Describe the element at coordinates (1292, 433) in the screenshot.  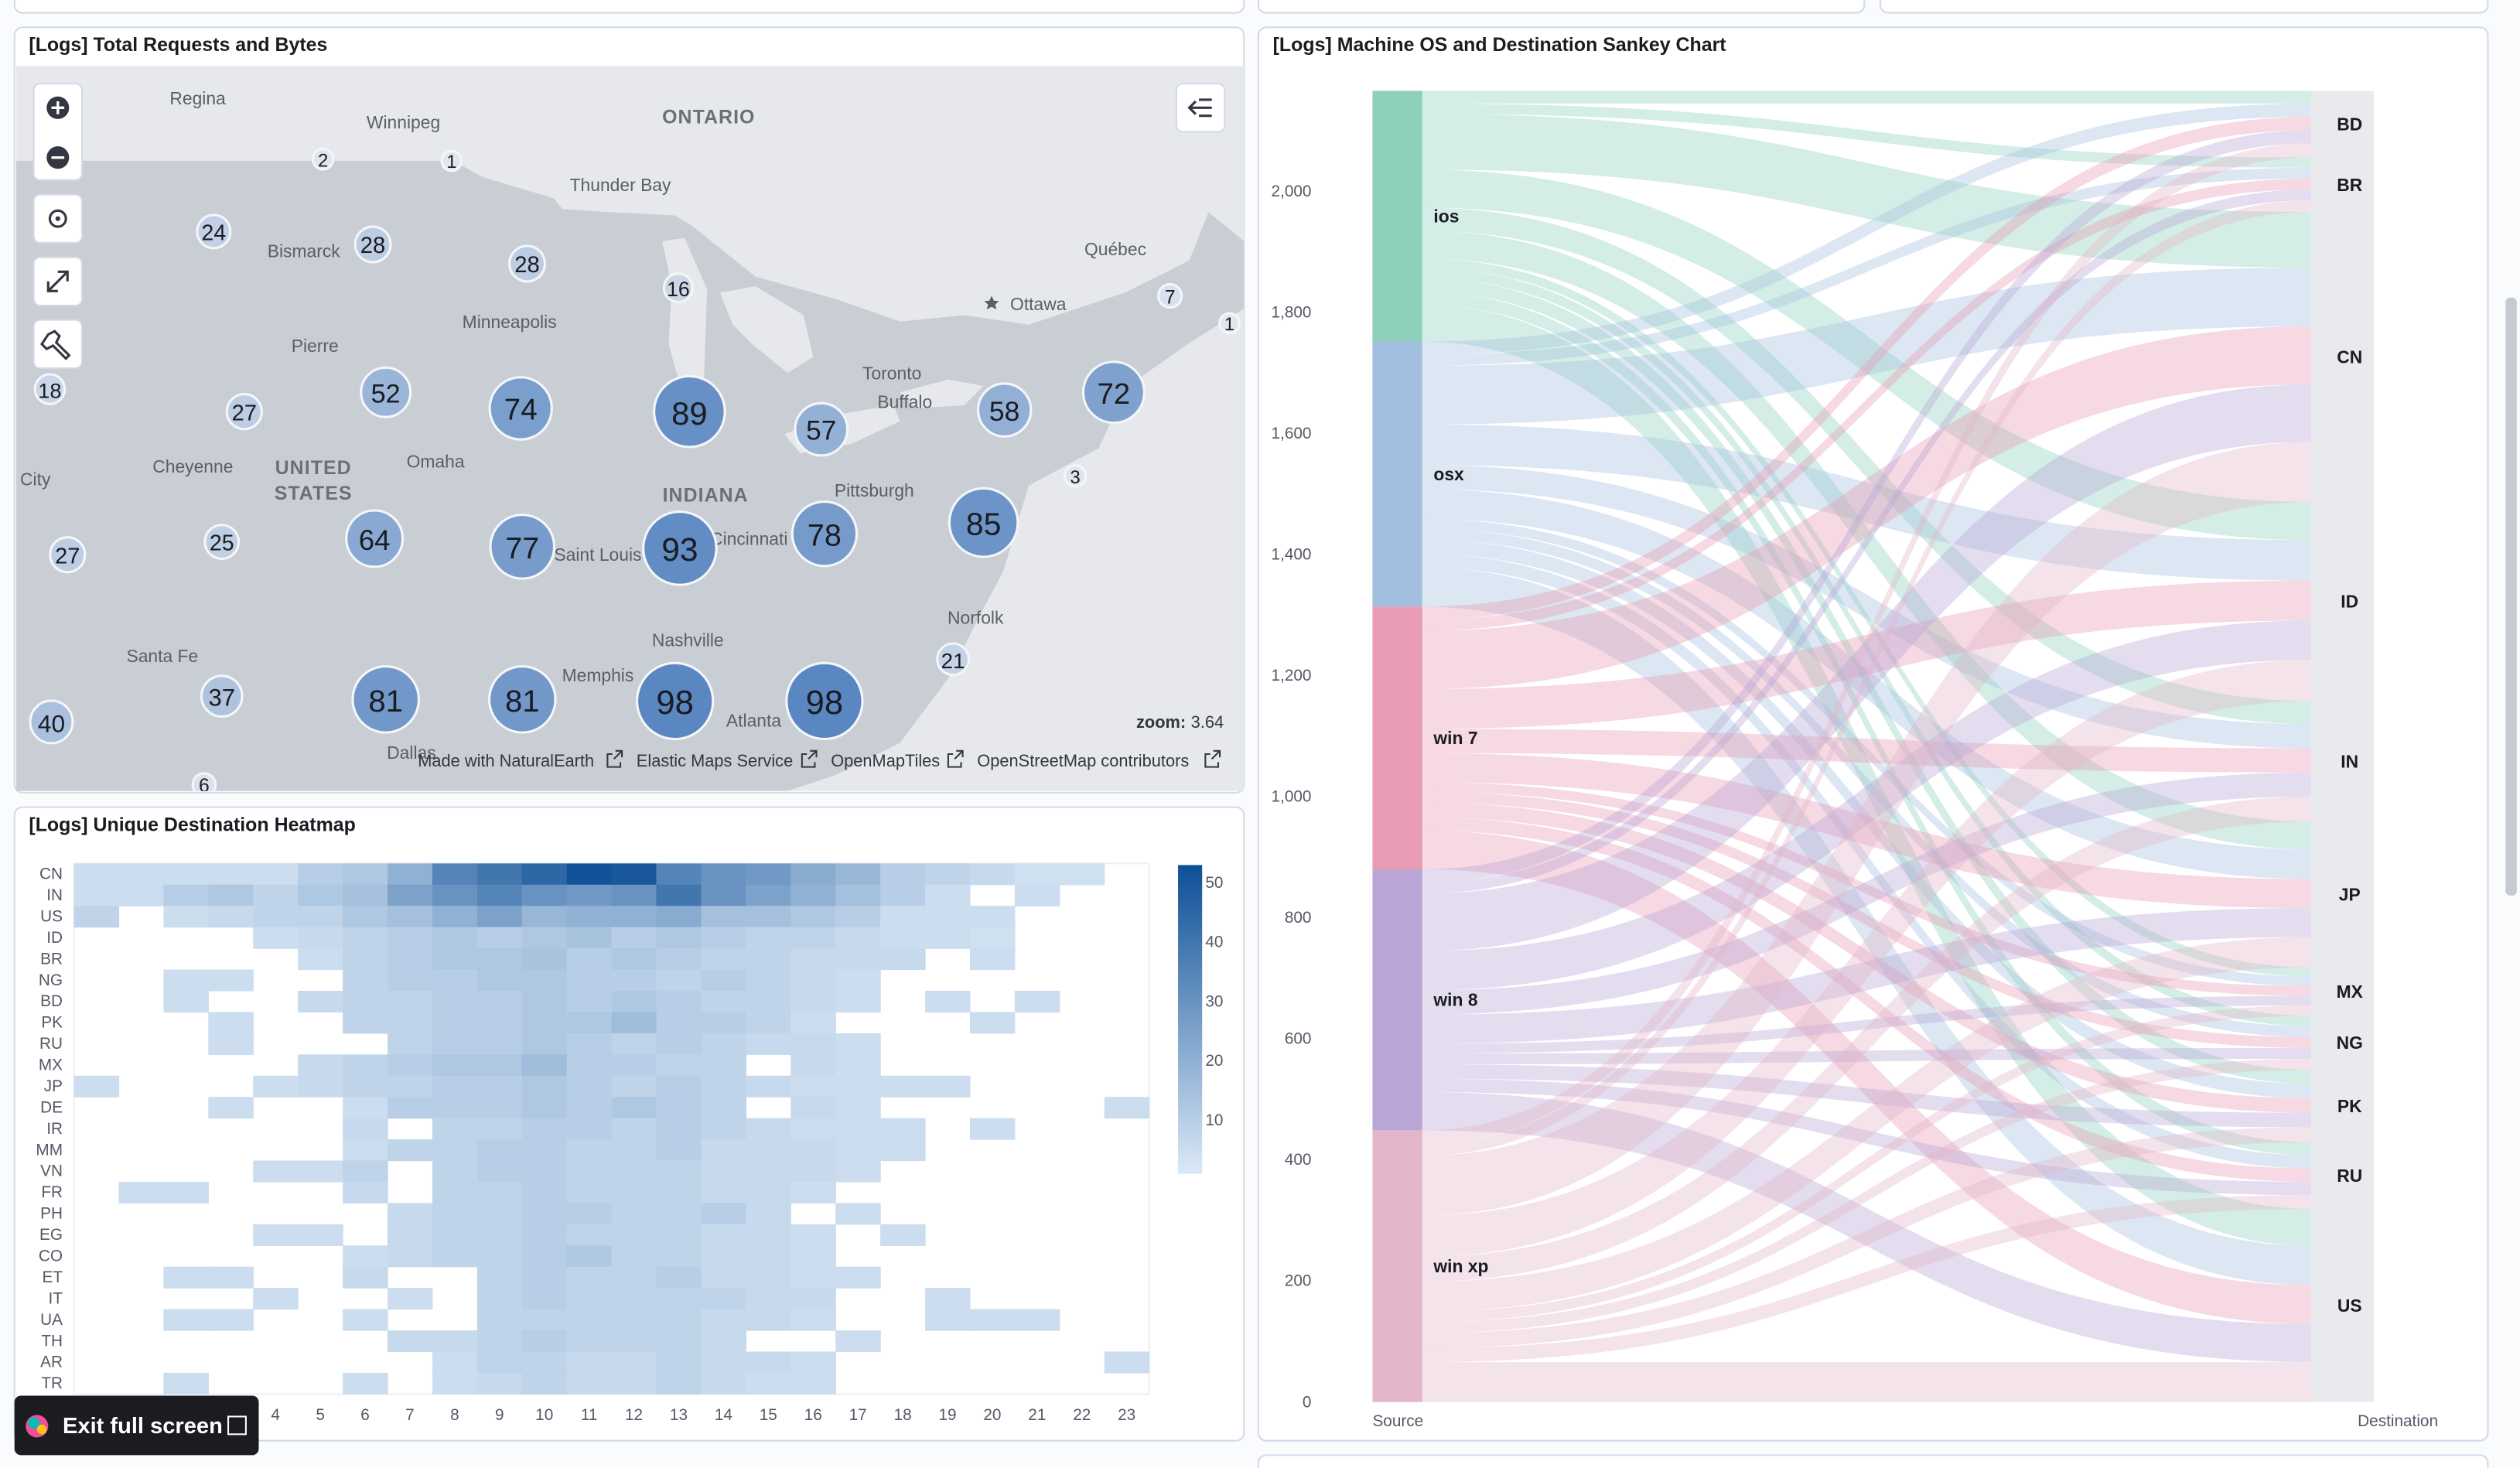
I see `y-tick-label: 1,600` at that location.